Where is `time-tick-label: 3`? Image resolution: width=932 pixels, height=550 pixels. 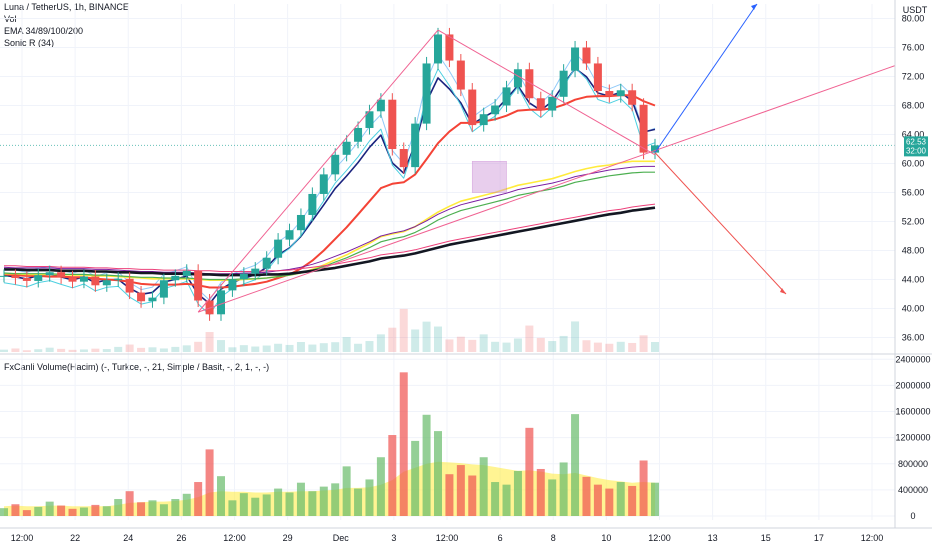
time-tick-label: 3 is located at coordinates (393, 538).